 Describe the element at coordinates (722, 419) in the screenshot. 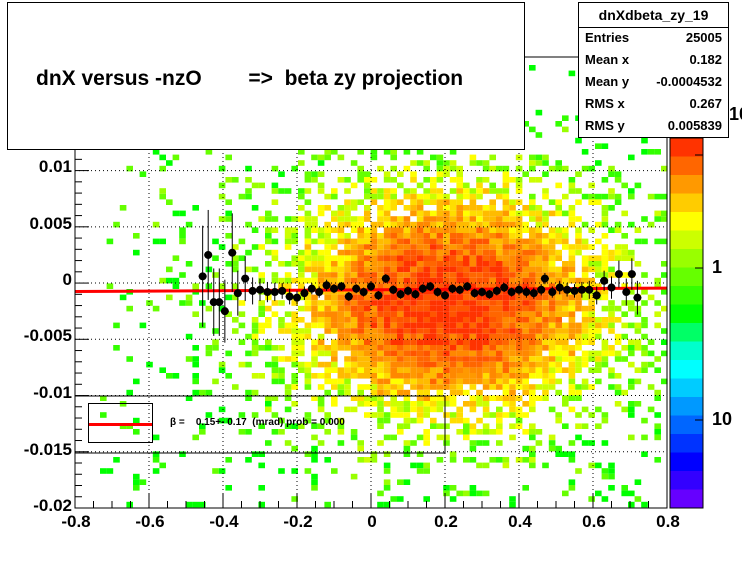

I see `palette-label-bottom: 10` at that location.